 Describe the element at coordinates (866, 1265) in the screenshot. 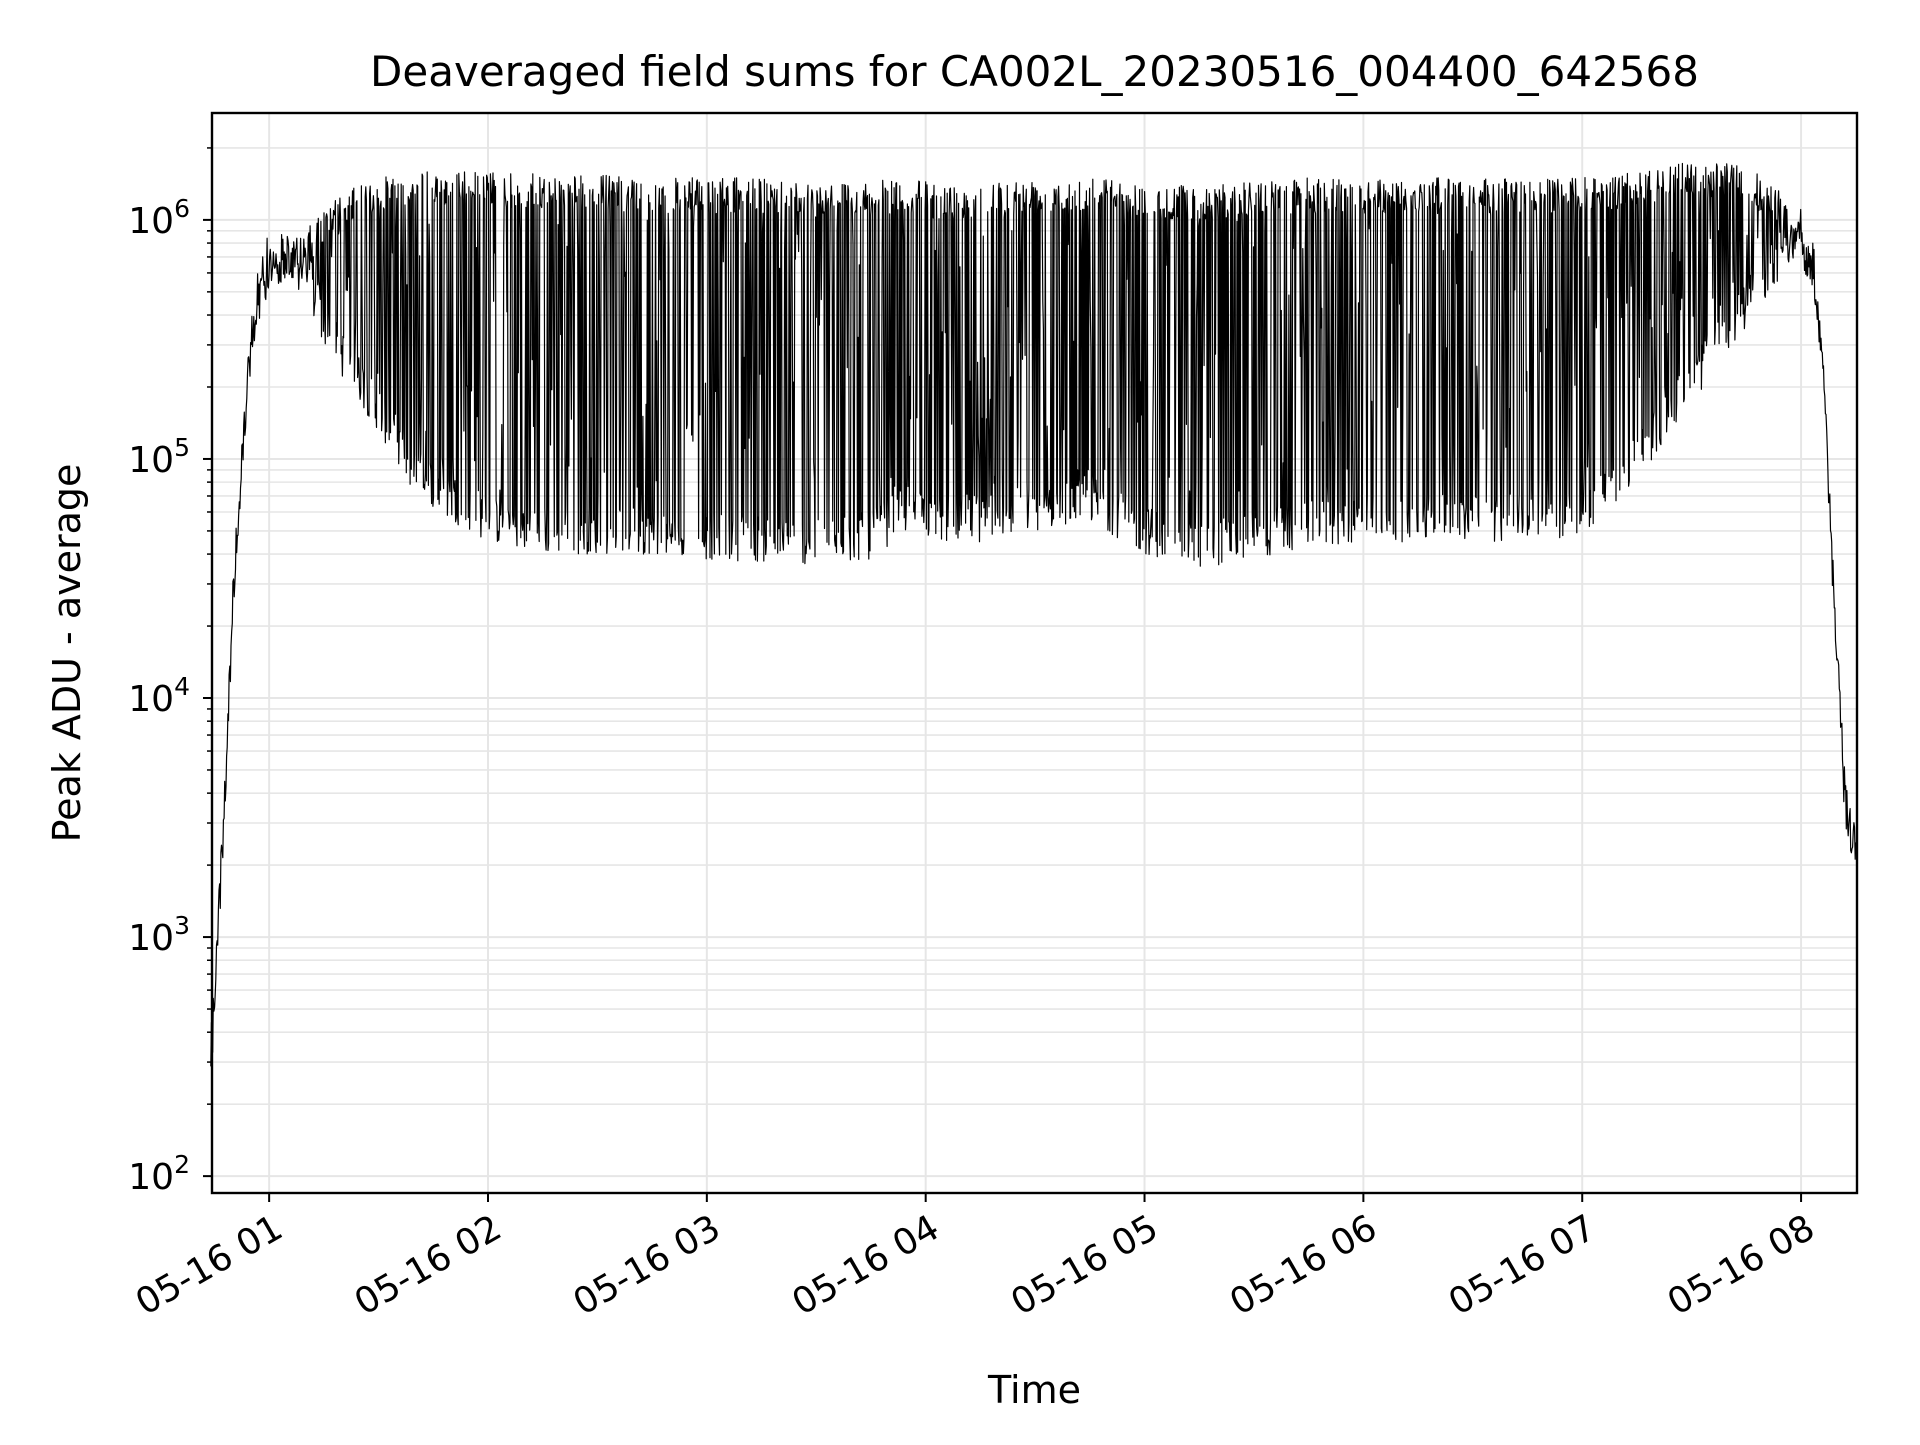

I see `x-tick-label: 05-16 04` at that location.